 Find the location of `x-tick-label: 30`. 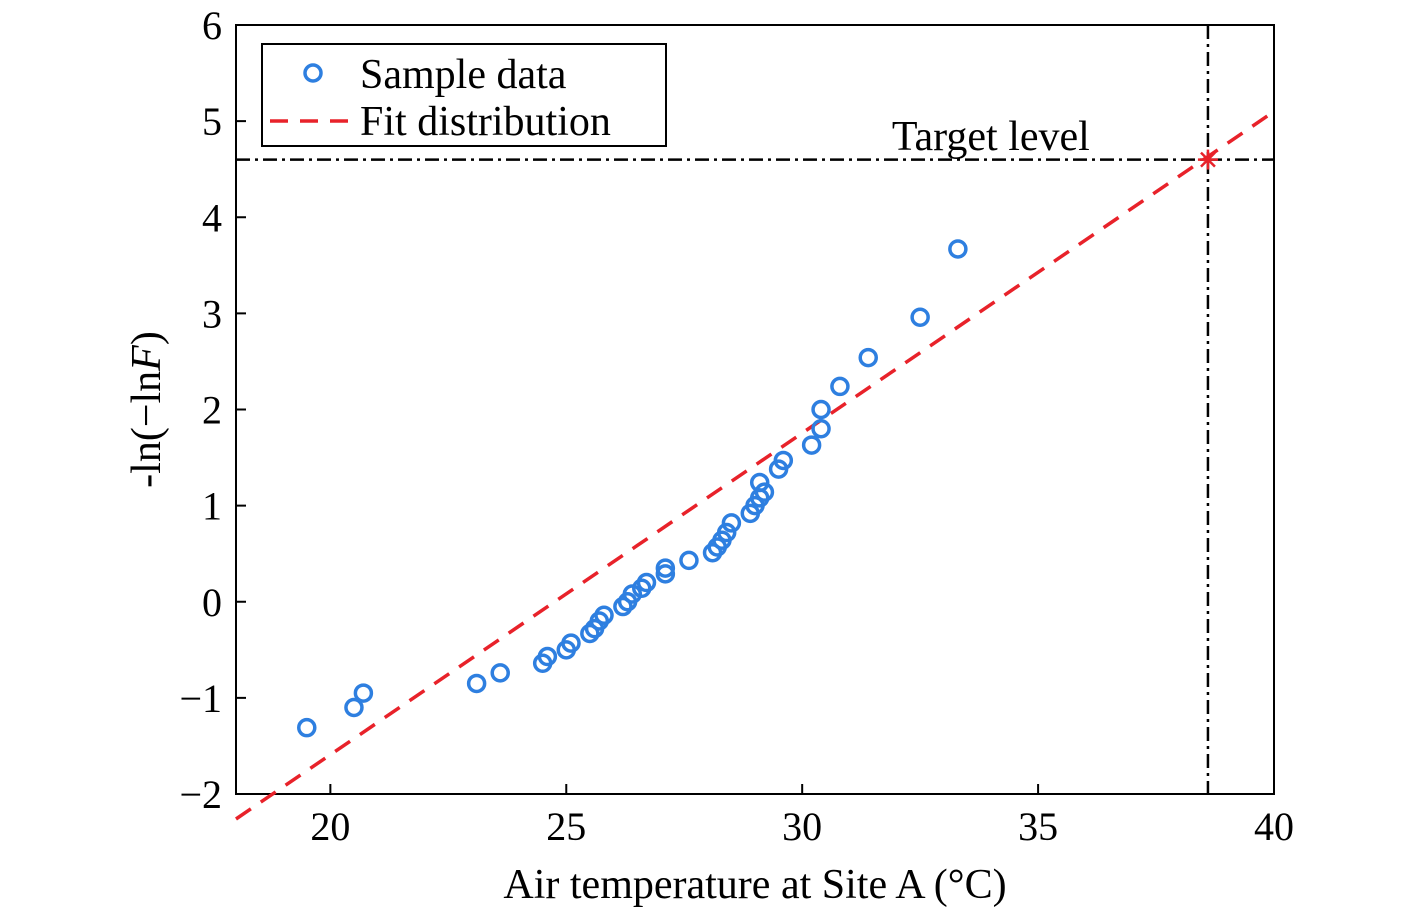

x-tick-label: 30 is located at coordinates (802, 826).